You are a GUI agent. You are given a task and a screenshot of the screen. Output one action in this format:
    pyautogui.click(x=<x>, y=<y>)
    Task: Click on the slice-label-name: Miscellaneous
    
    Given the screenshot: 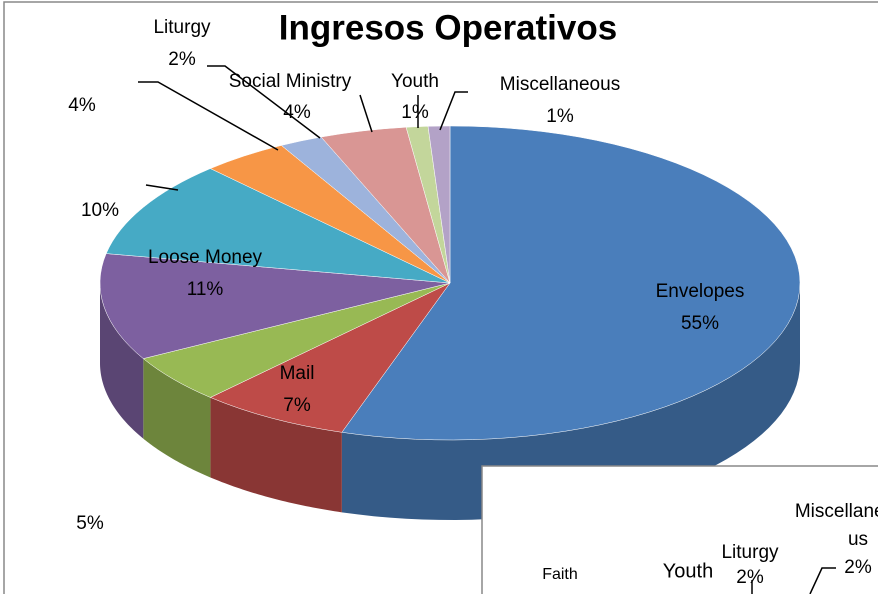 What is the action you would take?
    pyautogui.click(x=560, y=84)
    